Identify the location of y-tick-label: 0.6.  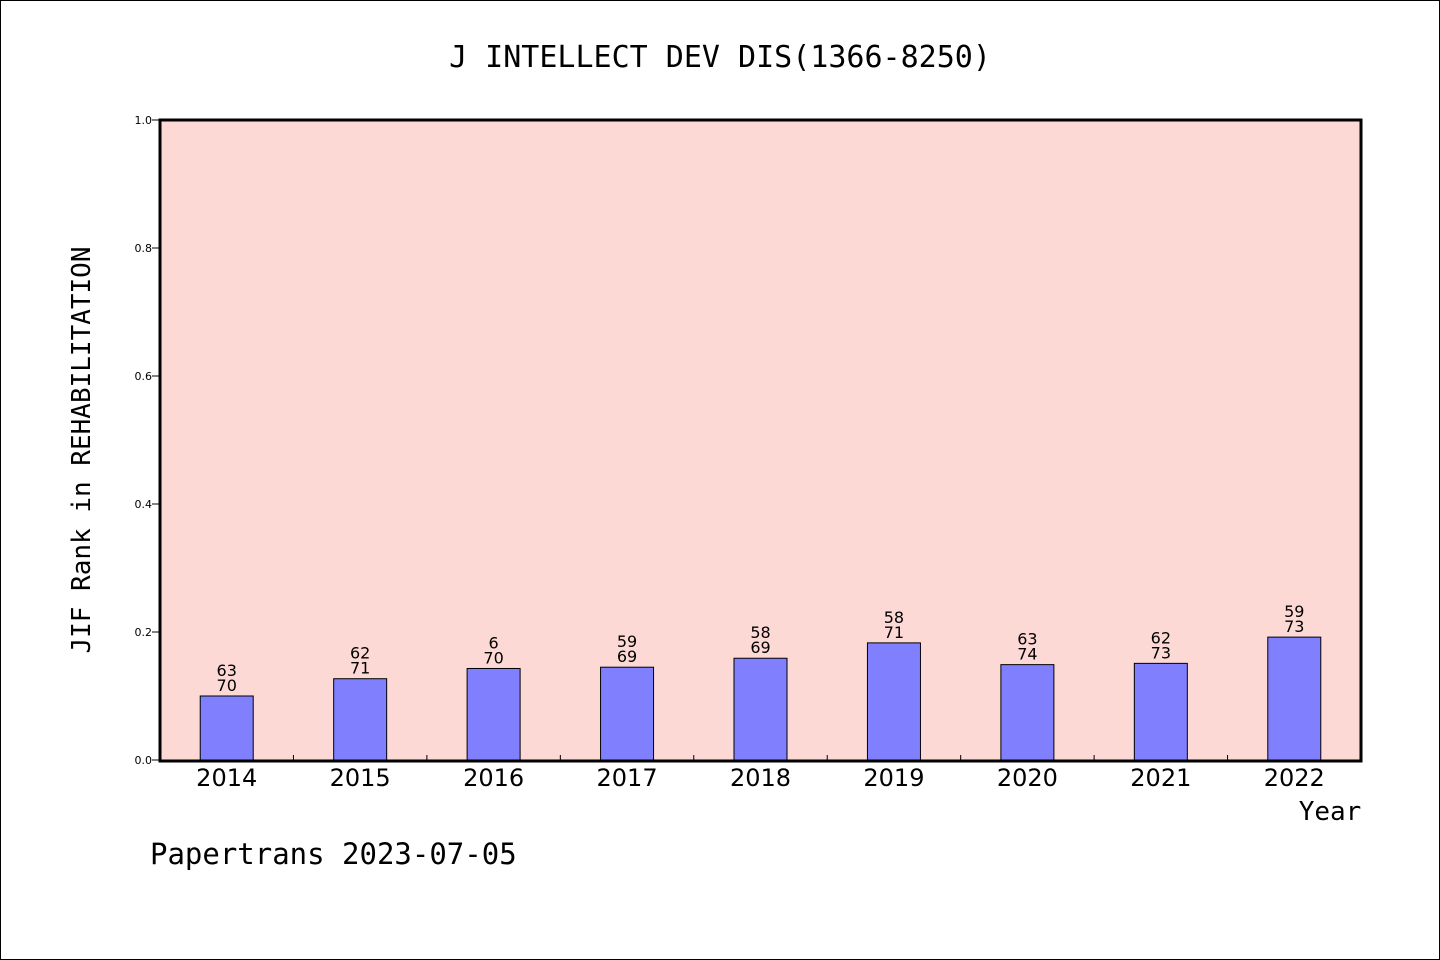
(144, 376).